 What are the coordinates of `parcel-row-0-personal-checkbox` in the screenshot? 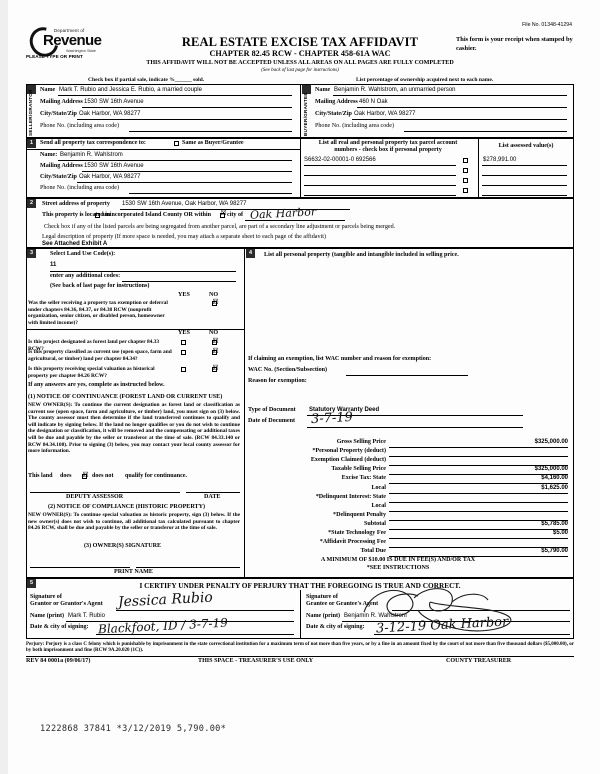 It's located at (465, 160).